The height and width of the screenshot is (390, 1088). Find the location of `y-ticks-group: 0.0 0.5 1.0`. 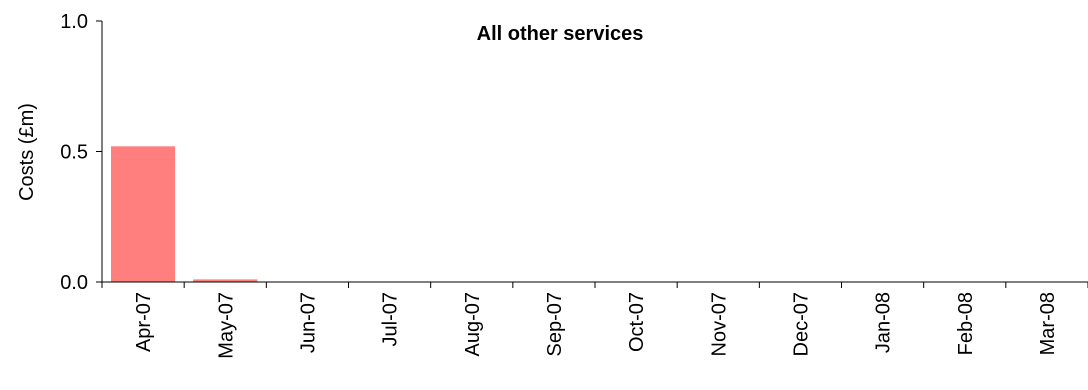

y-ticks-group: 0.0 0.5 1.0 is located at coordinates (81, 152).